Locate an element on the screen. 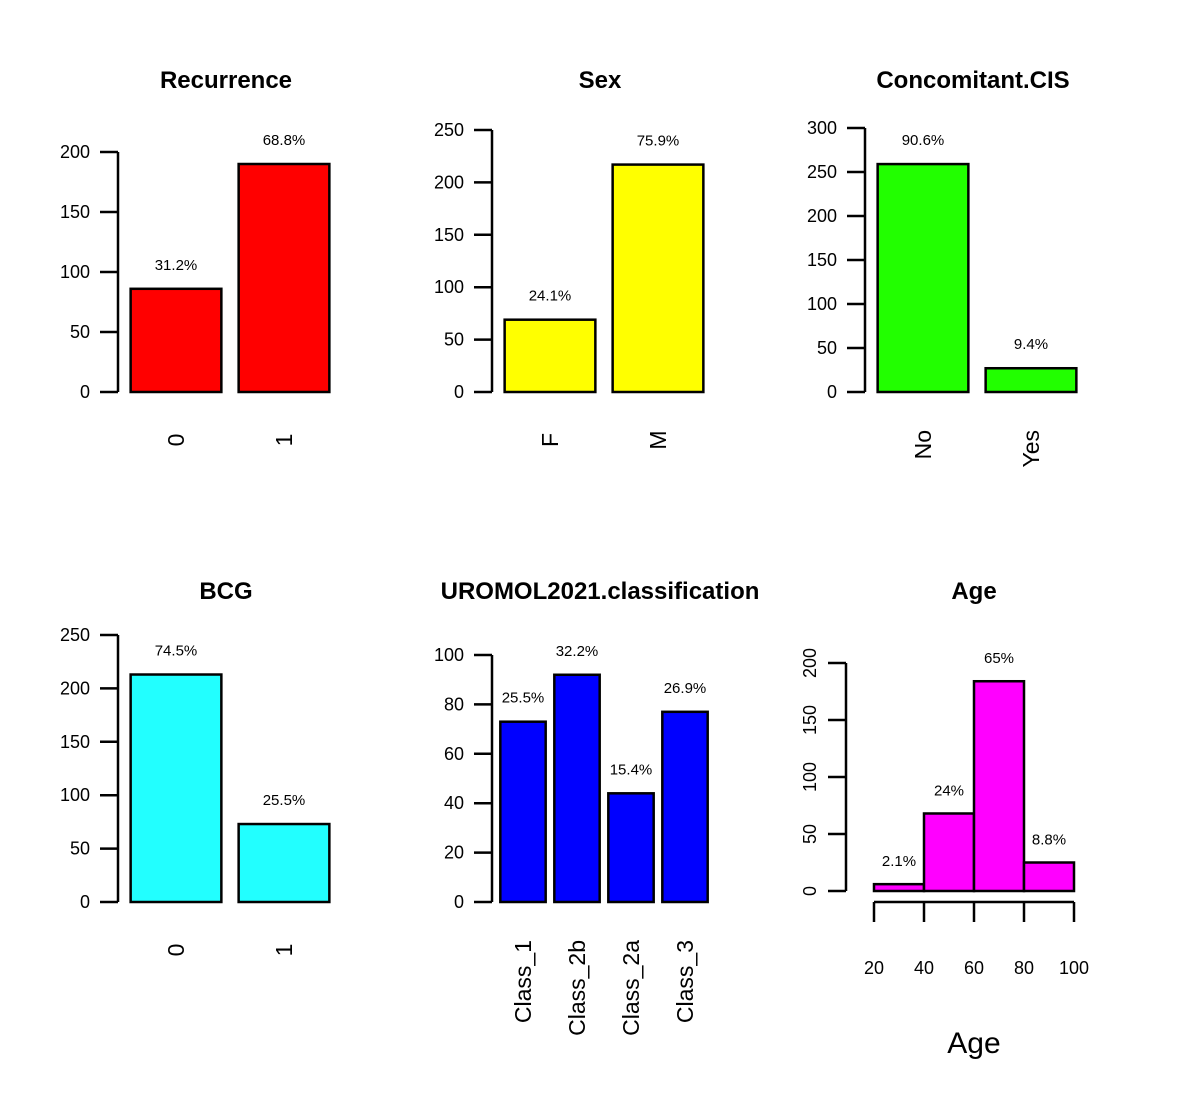 The height and width of the screenshot is (1100, 1200). category-label: Class_2b is located at coordinates (577, 988).